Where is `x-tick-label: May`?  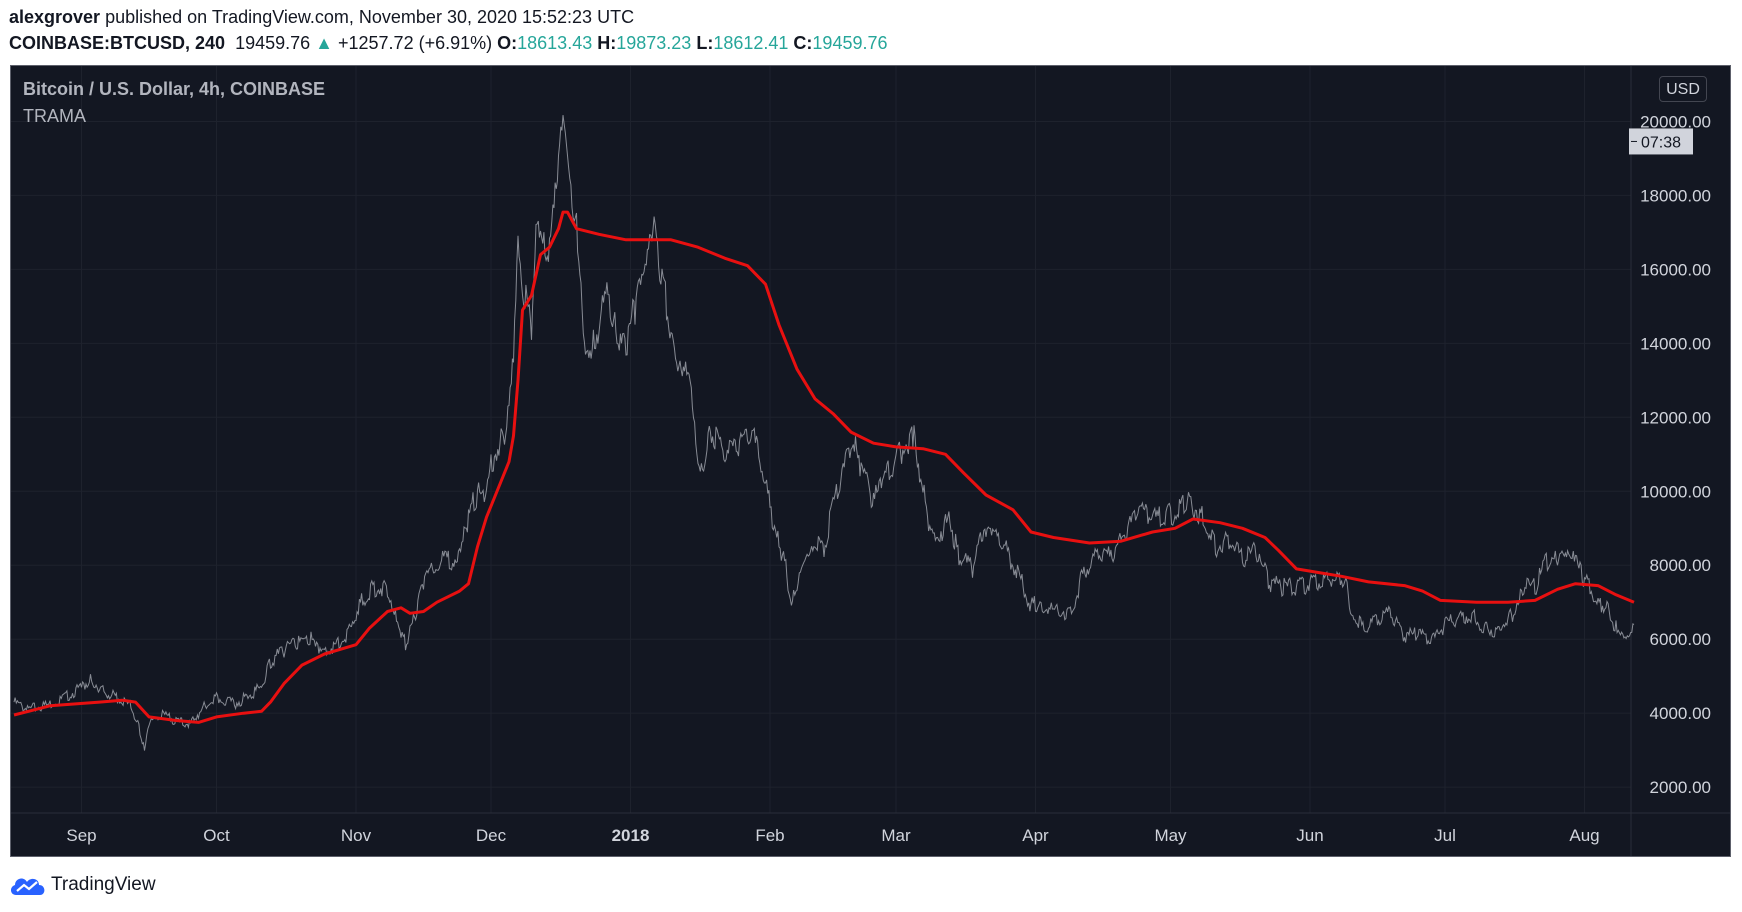 x-tick-label: May is located at coordinates (1170, 835).